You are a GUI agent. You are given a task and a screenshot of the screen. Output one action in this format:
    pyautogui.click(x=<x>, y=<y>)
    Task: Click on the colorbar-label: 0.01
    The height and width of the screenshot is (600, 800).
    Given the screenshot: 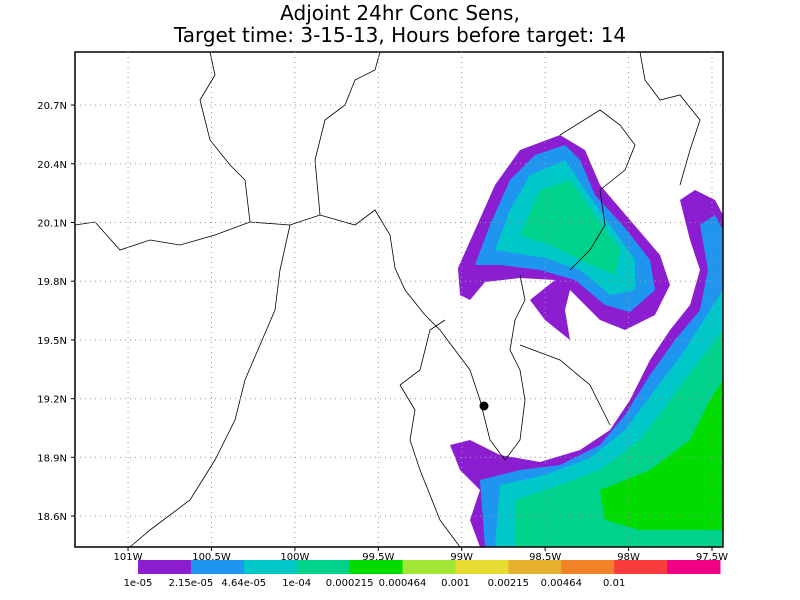 What is the action you would take?
    pyautogui.click(x=614, y=583)
    